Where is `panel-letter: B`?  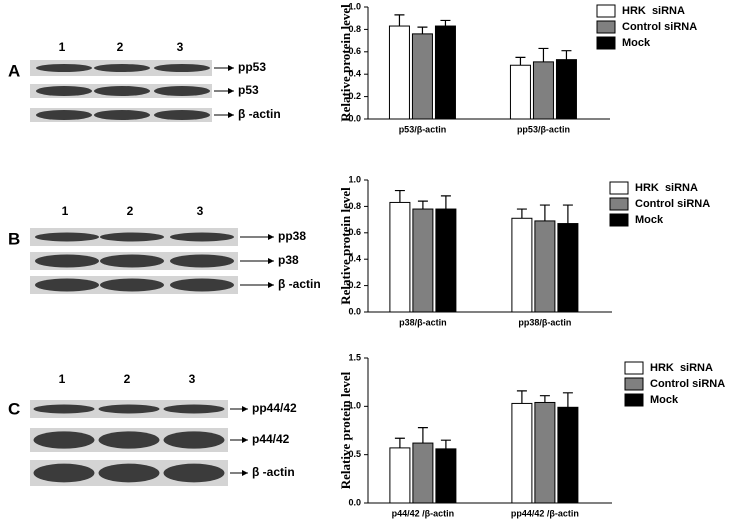
panel-letter: B is located at coordinates (14, 238).